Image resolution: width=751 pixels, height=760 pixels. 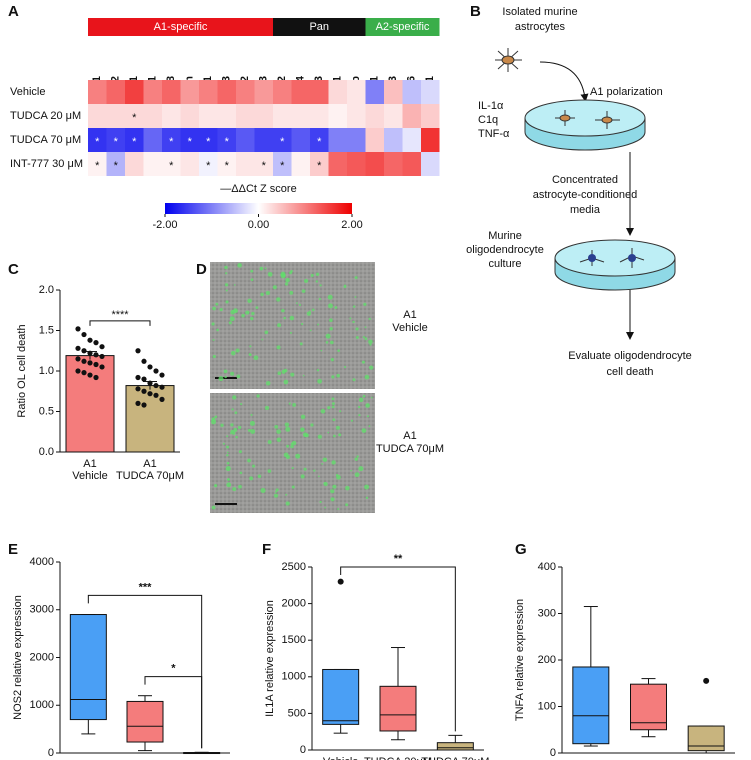 What do you see at coordinates (340, 581) in the screenshot?
I see `outlier` at bounding box center [340, 581].